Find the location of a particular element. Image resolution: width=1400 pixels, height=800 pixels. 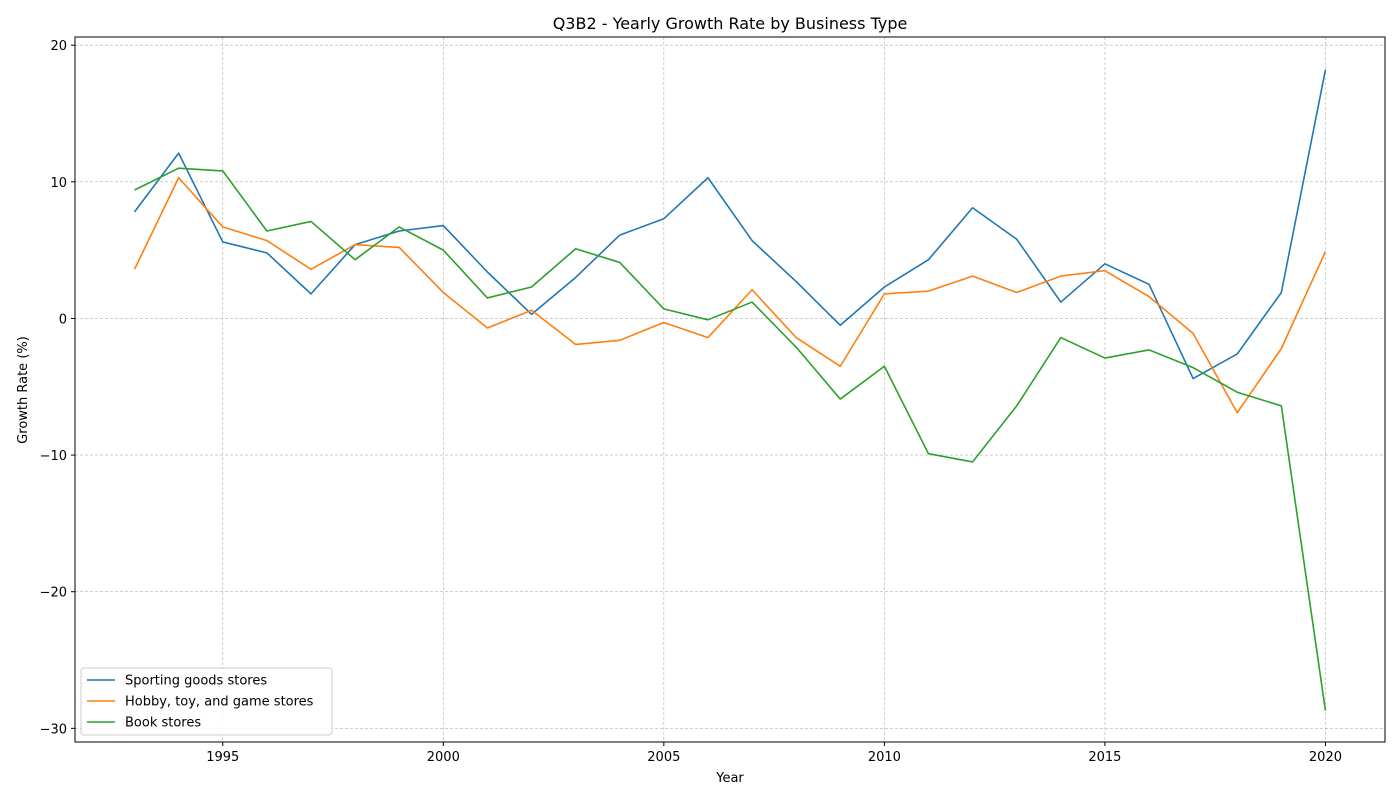

x-tick-label: 2000 is located at coordinates (443, 757).